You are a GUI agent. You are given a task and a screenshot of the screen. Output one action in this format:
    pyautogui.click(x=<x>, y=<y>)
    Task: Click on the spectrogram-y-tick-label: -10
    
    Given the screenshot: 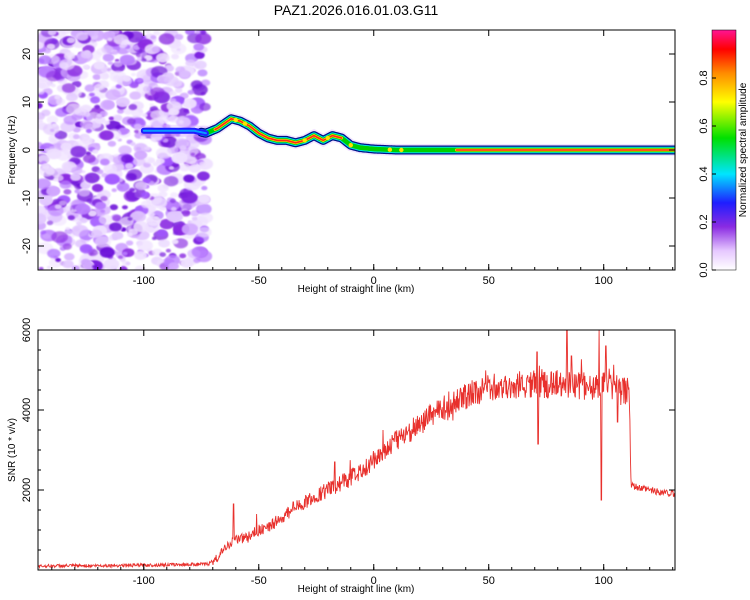 What is the action you would take?
    pyautogui.click(x=27, y=198)
    